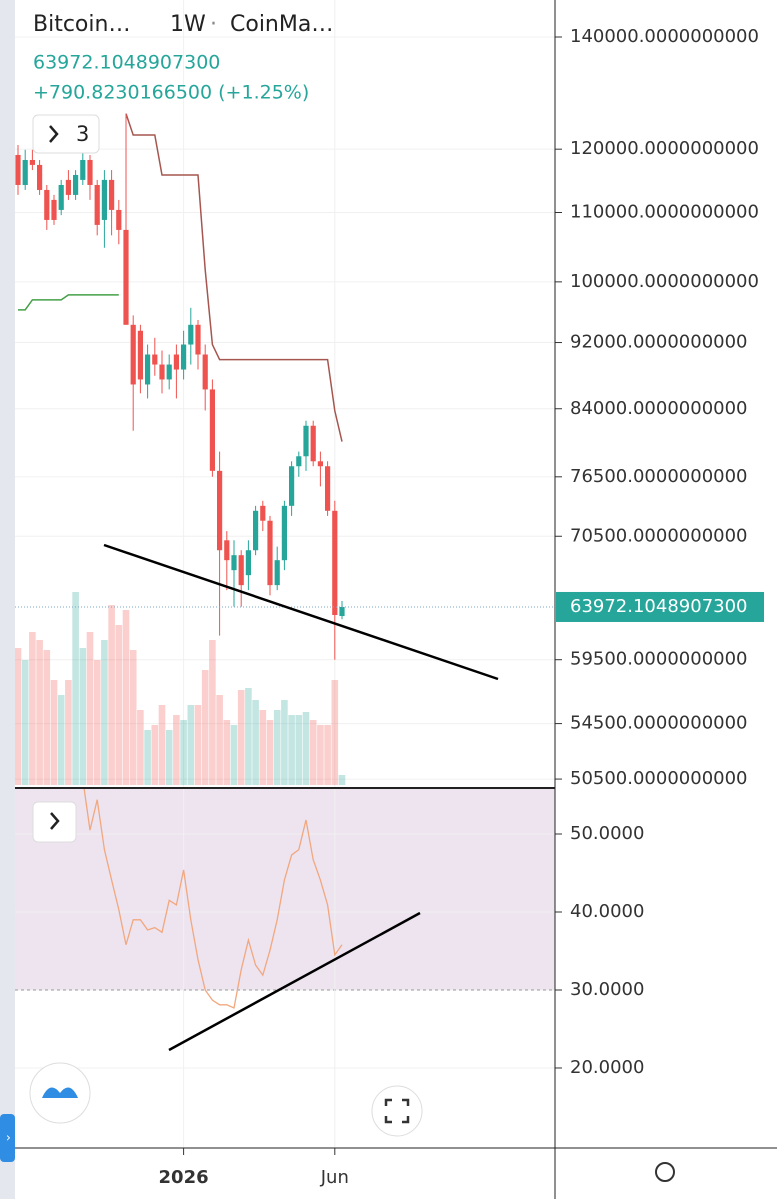 The width and height of the screenshot is (777, 1199). What do you see at coordinates (659, 535) in the screenshot?
I see `y-tick-label: 70500.0000000000` at bounding box center [659, 535].